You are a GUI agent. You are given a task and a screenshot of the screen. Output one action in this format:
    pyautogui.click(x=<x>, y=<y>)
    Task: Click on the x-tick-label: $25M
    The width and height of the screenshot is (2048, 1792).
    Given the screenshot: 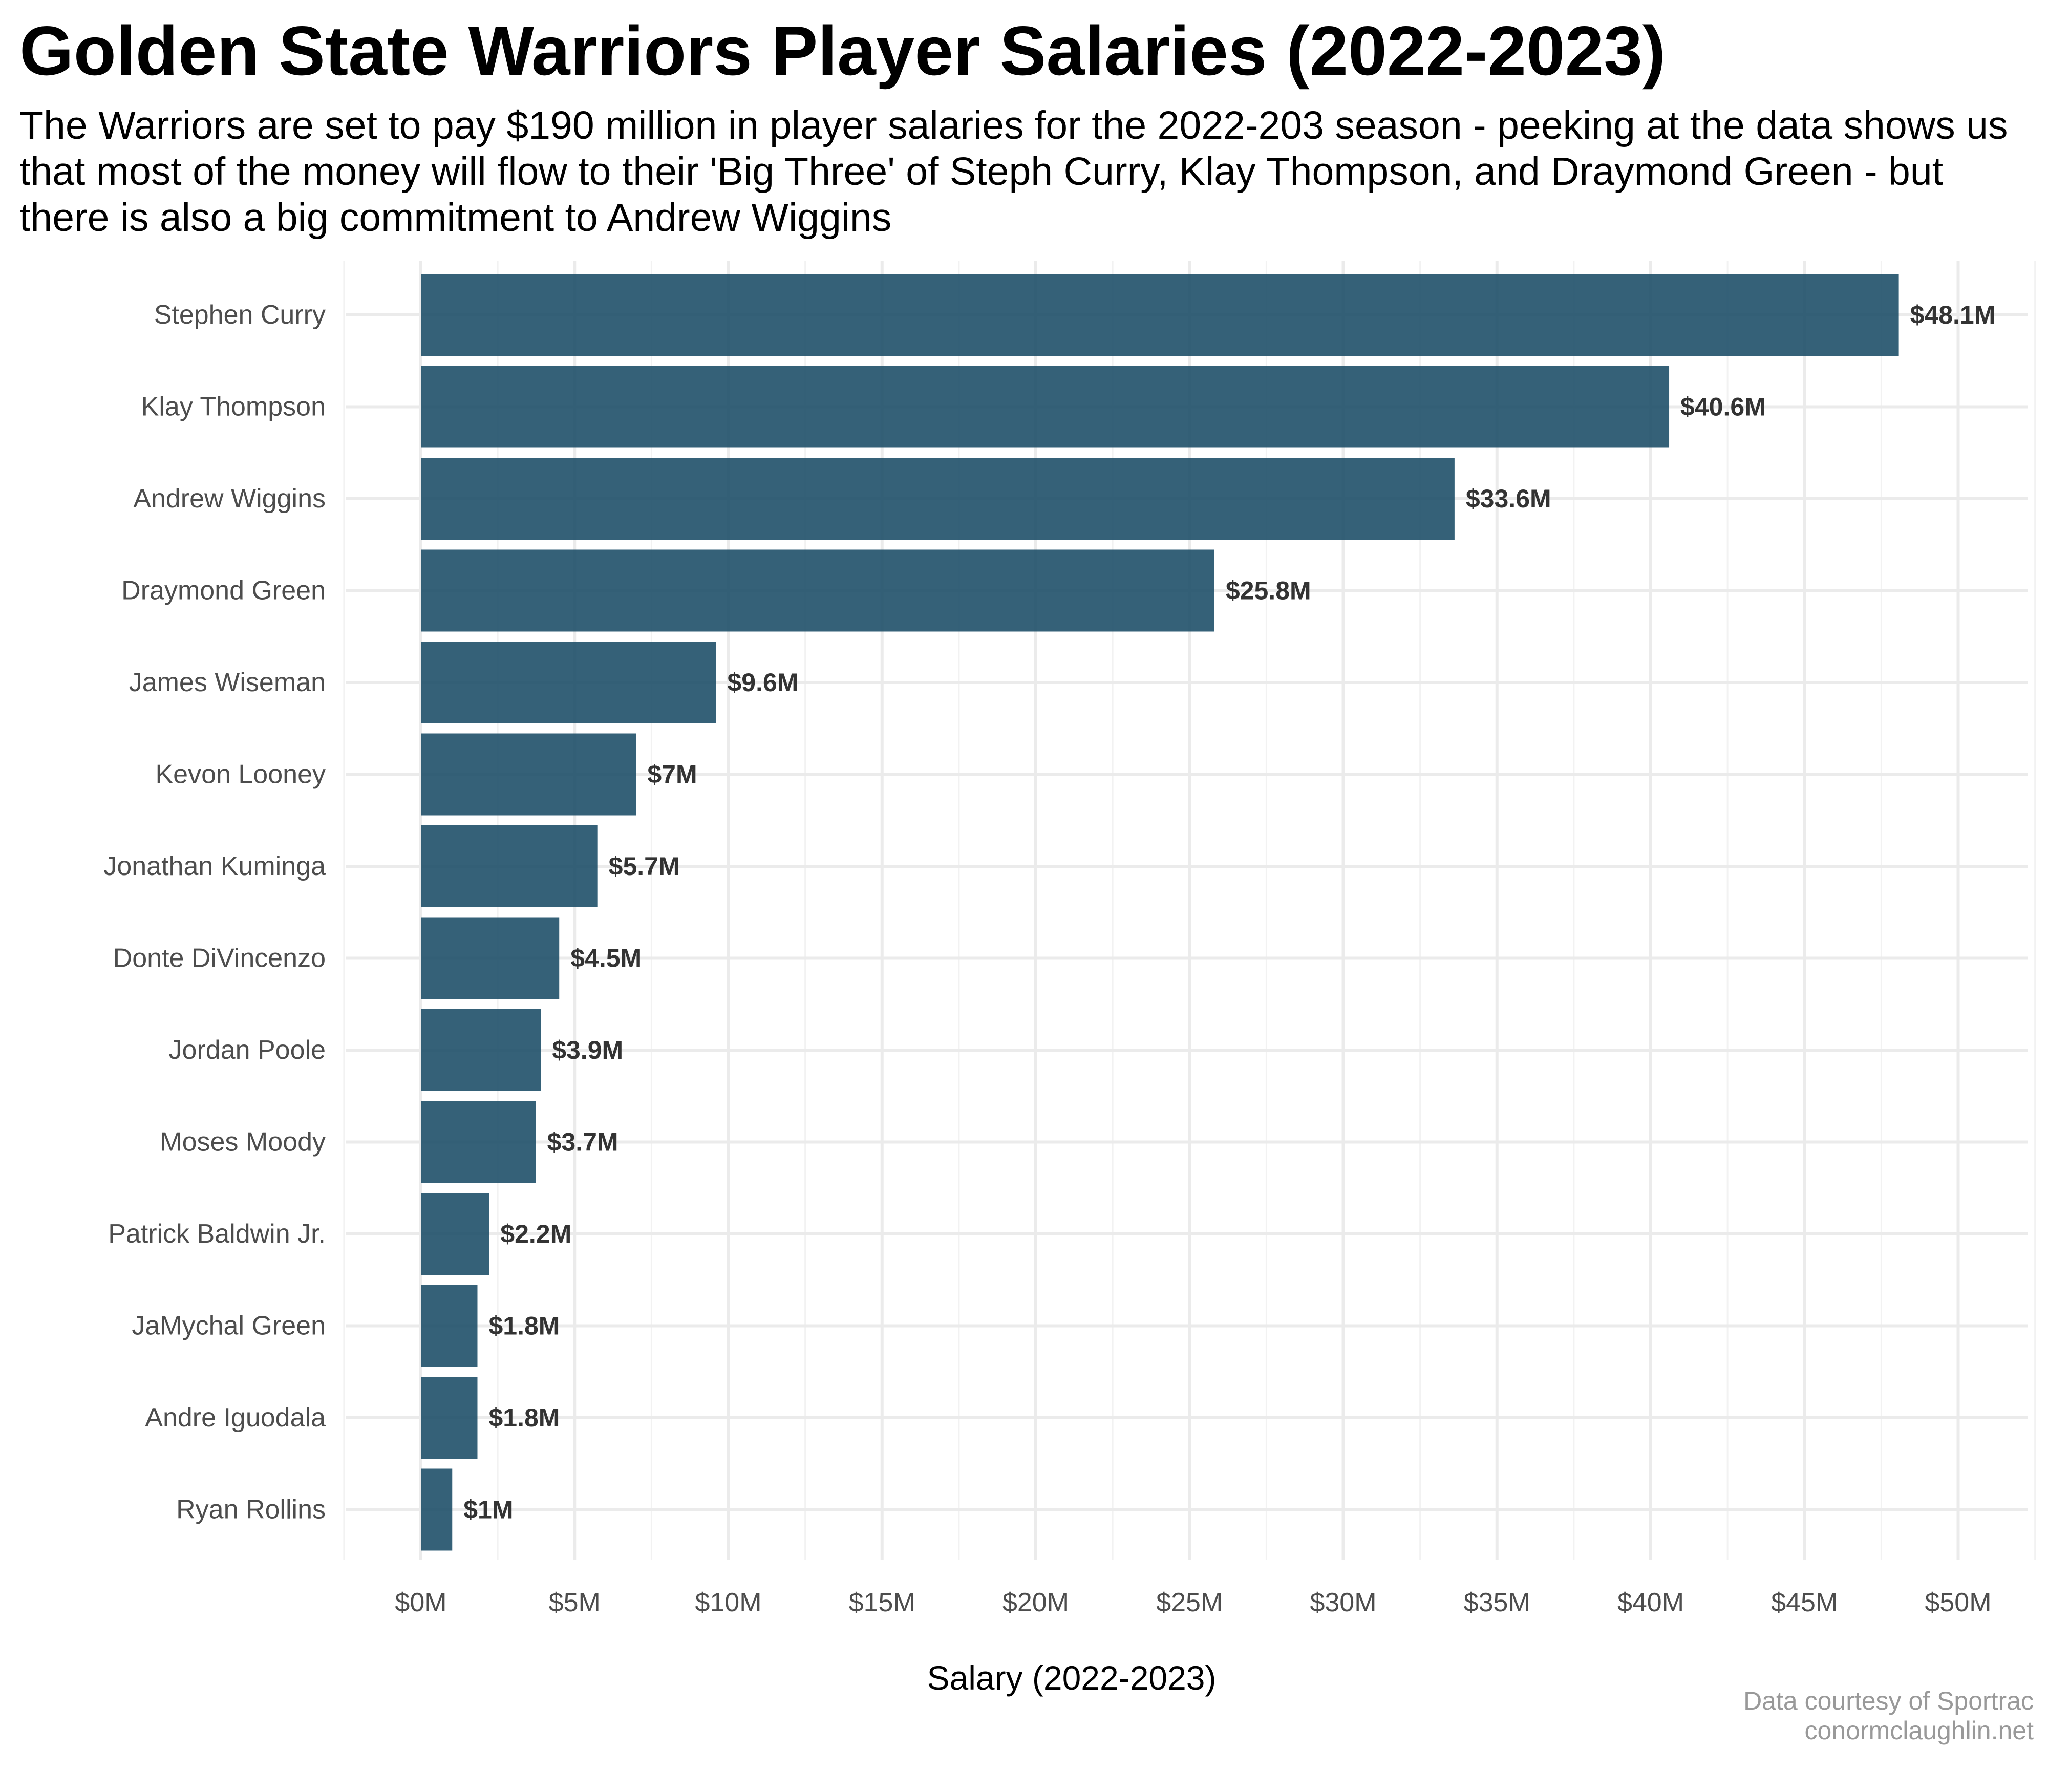 What is the action you would take?
    pyautogui.click(x=1189, y=1602)
    